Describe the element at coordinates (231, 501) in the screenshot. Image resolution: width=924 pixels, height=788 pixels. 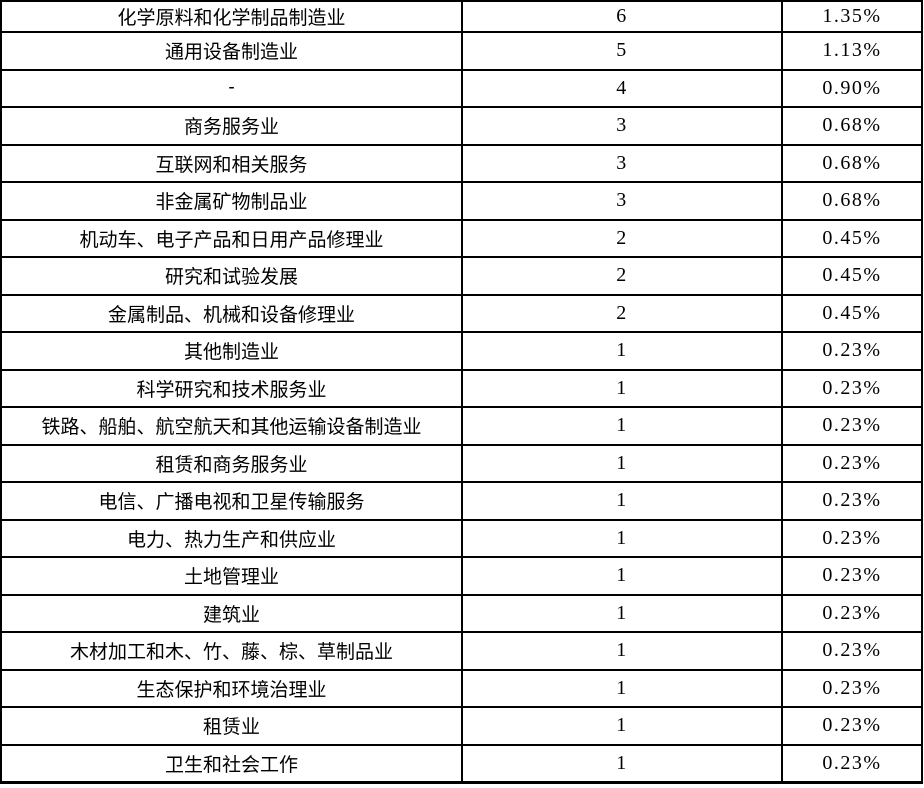
I see `industry-cell: 电信、广播电视和卫星传输服务` at that location.